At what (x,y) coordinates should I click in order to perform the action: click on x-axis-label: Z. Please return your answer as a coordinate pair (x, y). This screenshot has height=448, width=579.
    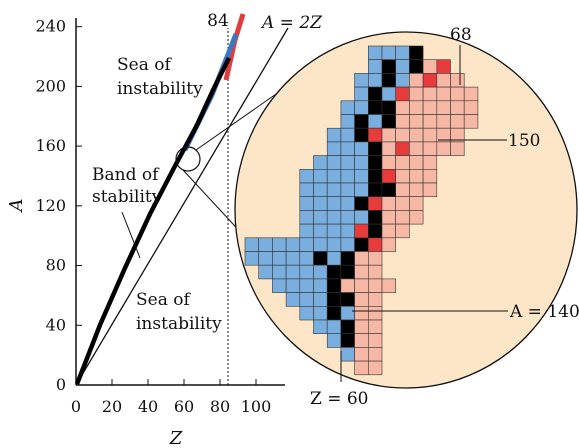
    Looking at the image, I should click on (176, 438).